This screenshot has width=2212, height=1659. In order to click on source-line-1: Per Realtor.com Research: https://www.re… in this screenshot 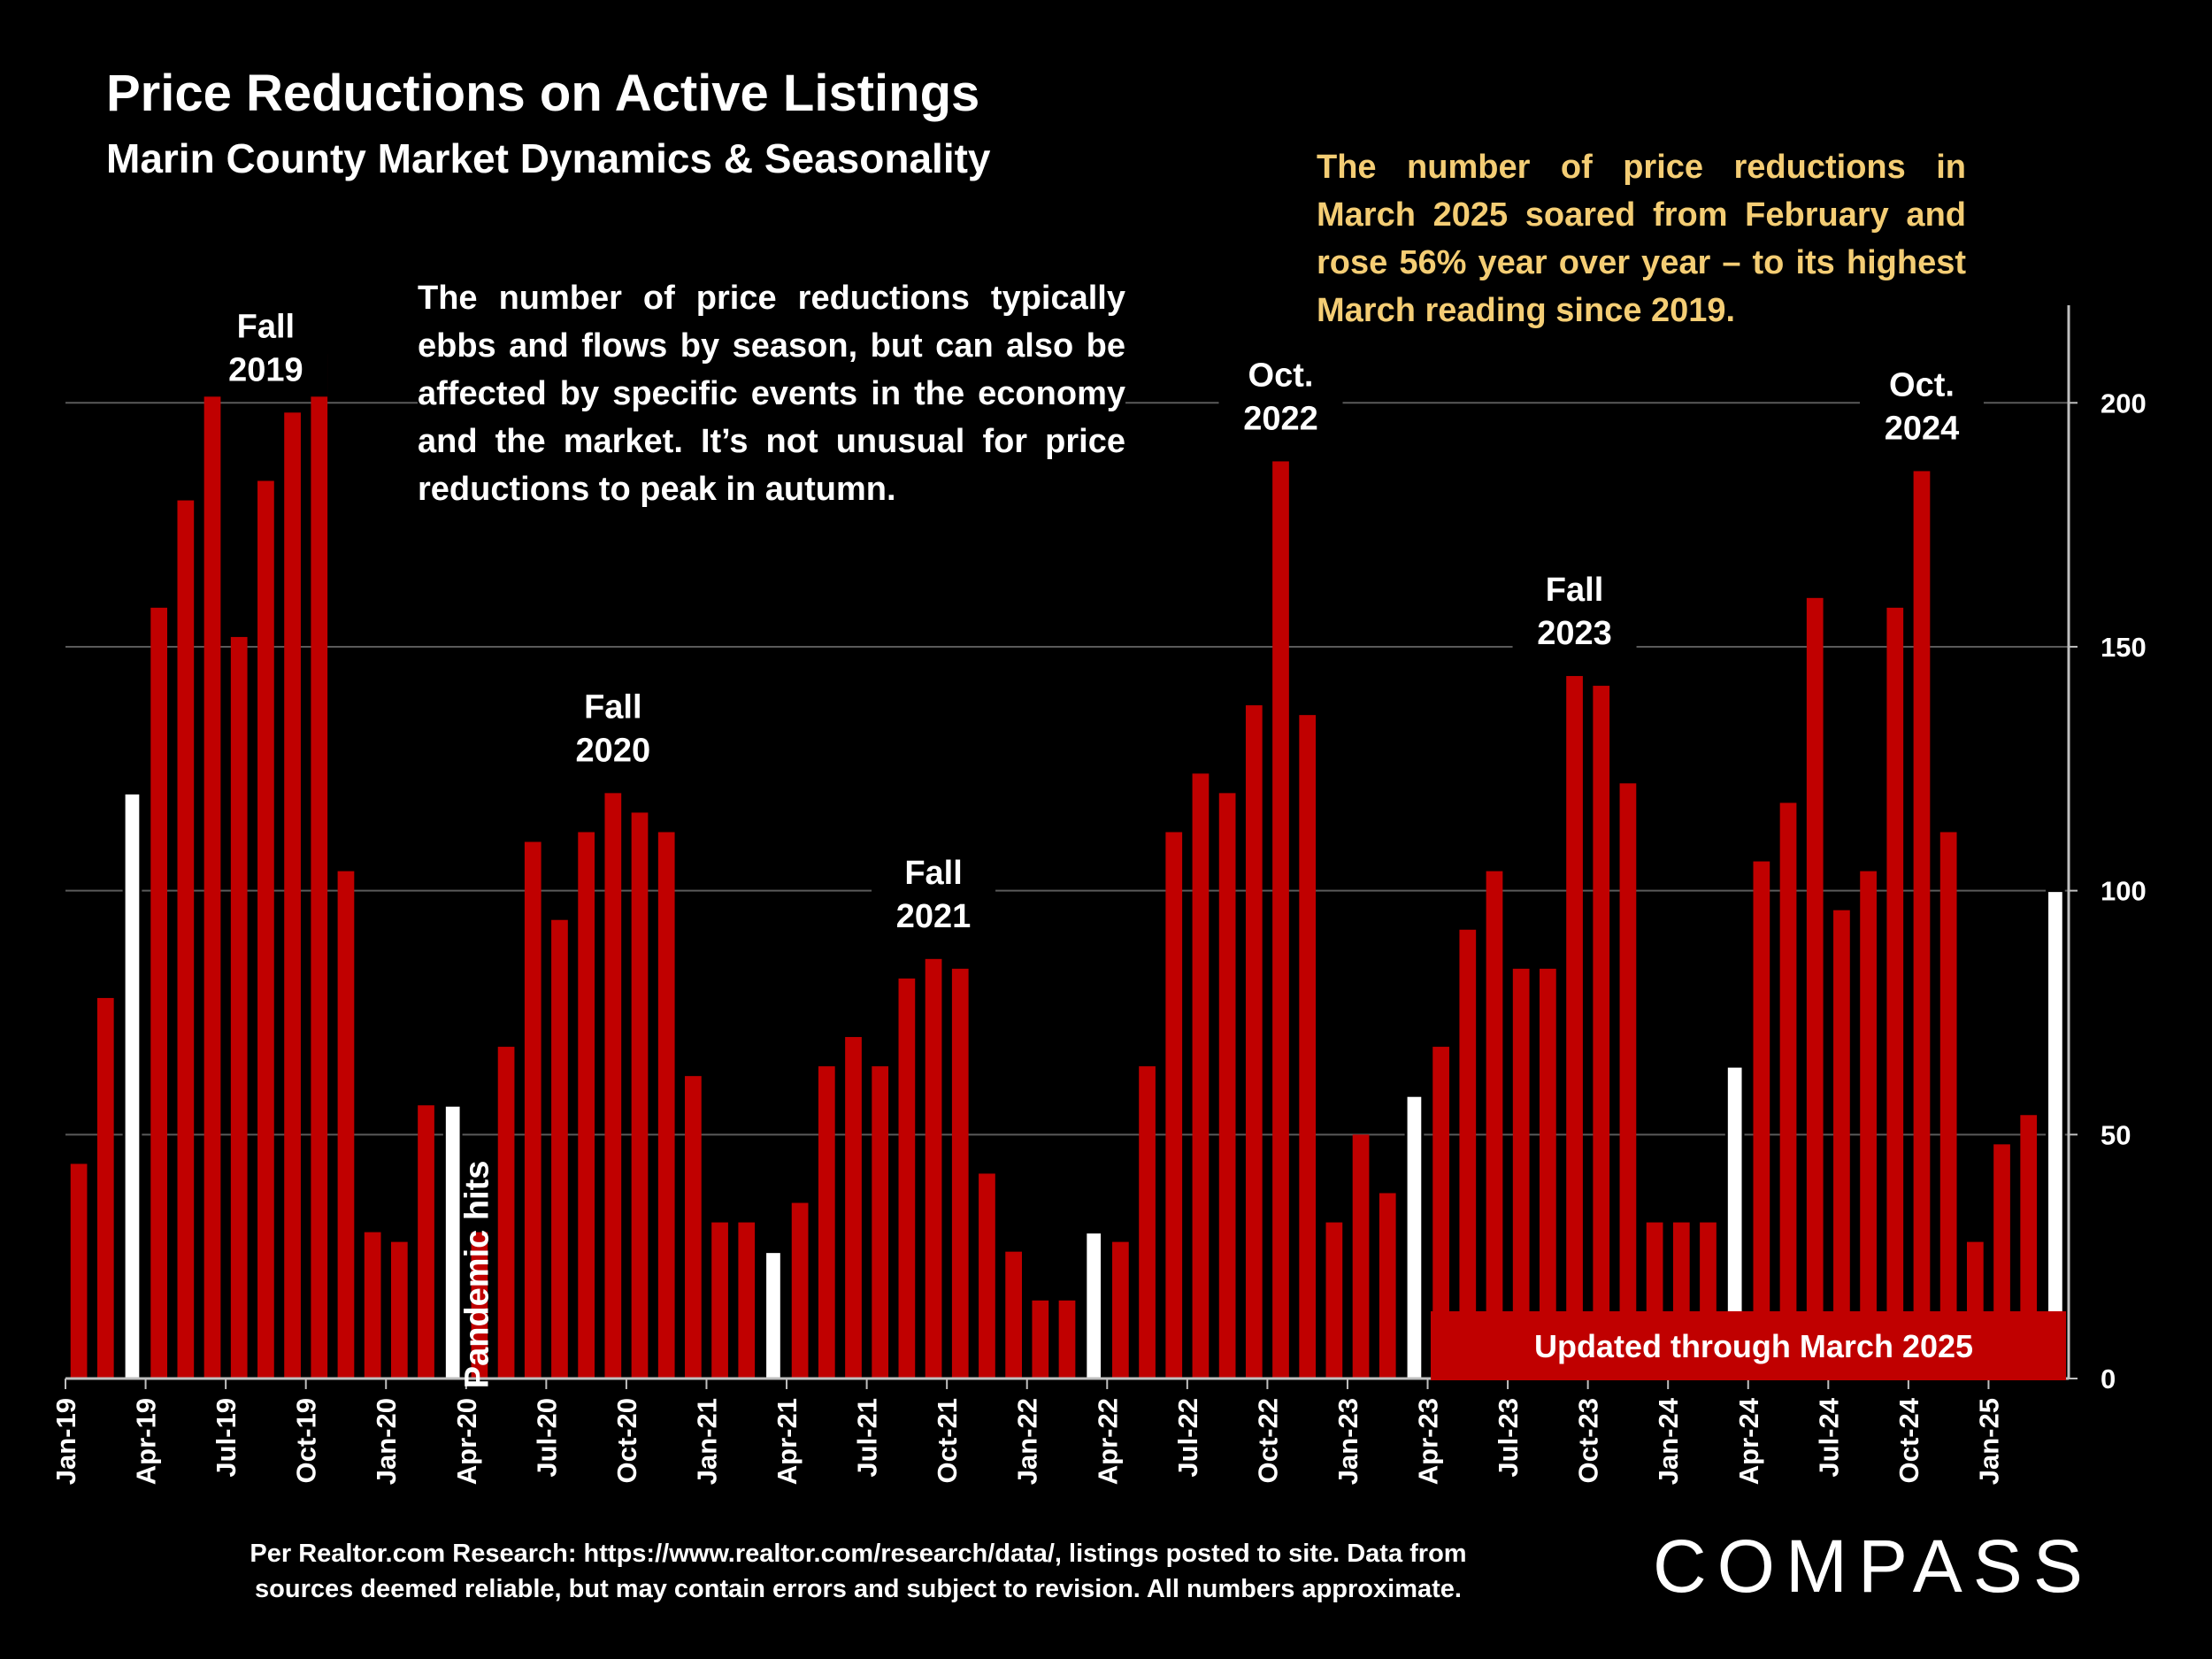, I will do `click(859, 1554)`.